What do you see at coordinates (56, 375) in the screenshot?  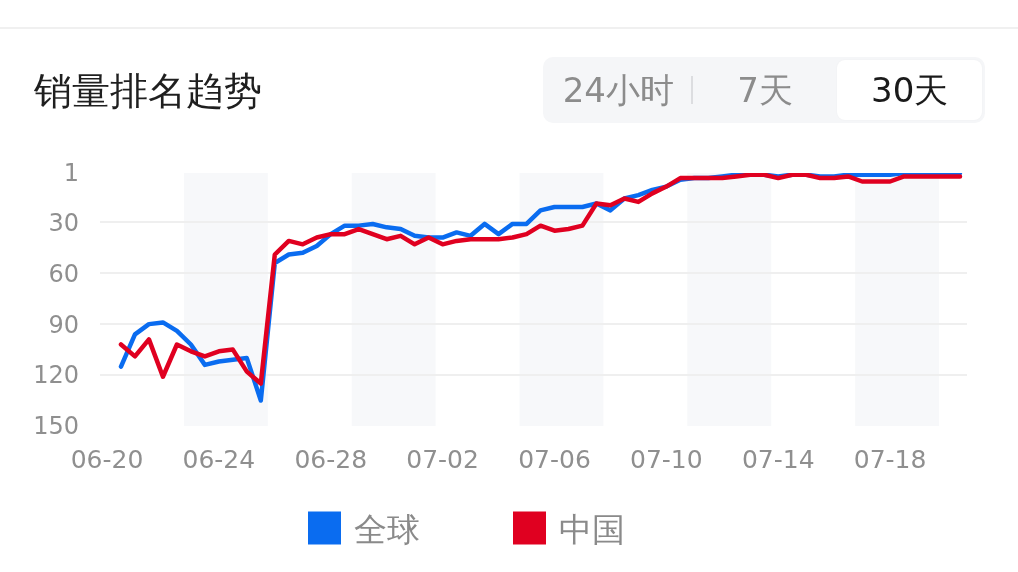 I see `y-tick-label: 120` at bounding box center [56, 375].